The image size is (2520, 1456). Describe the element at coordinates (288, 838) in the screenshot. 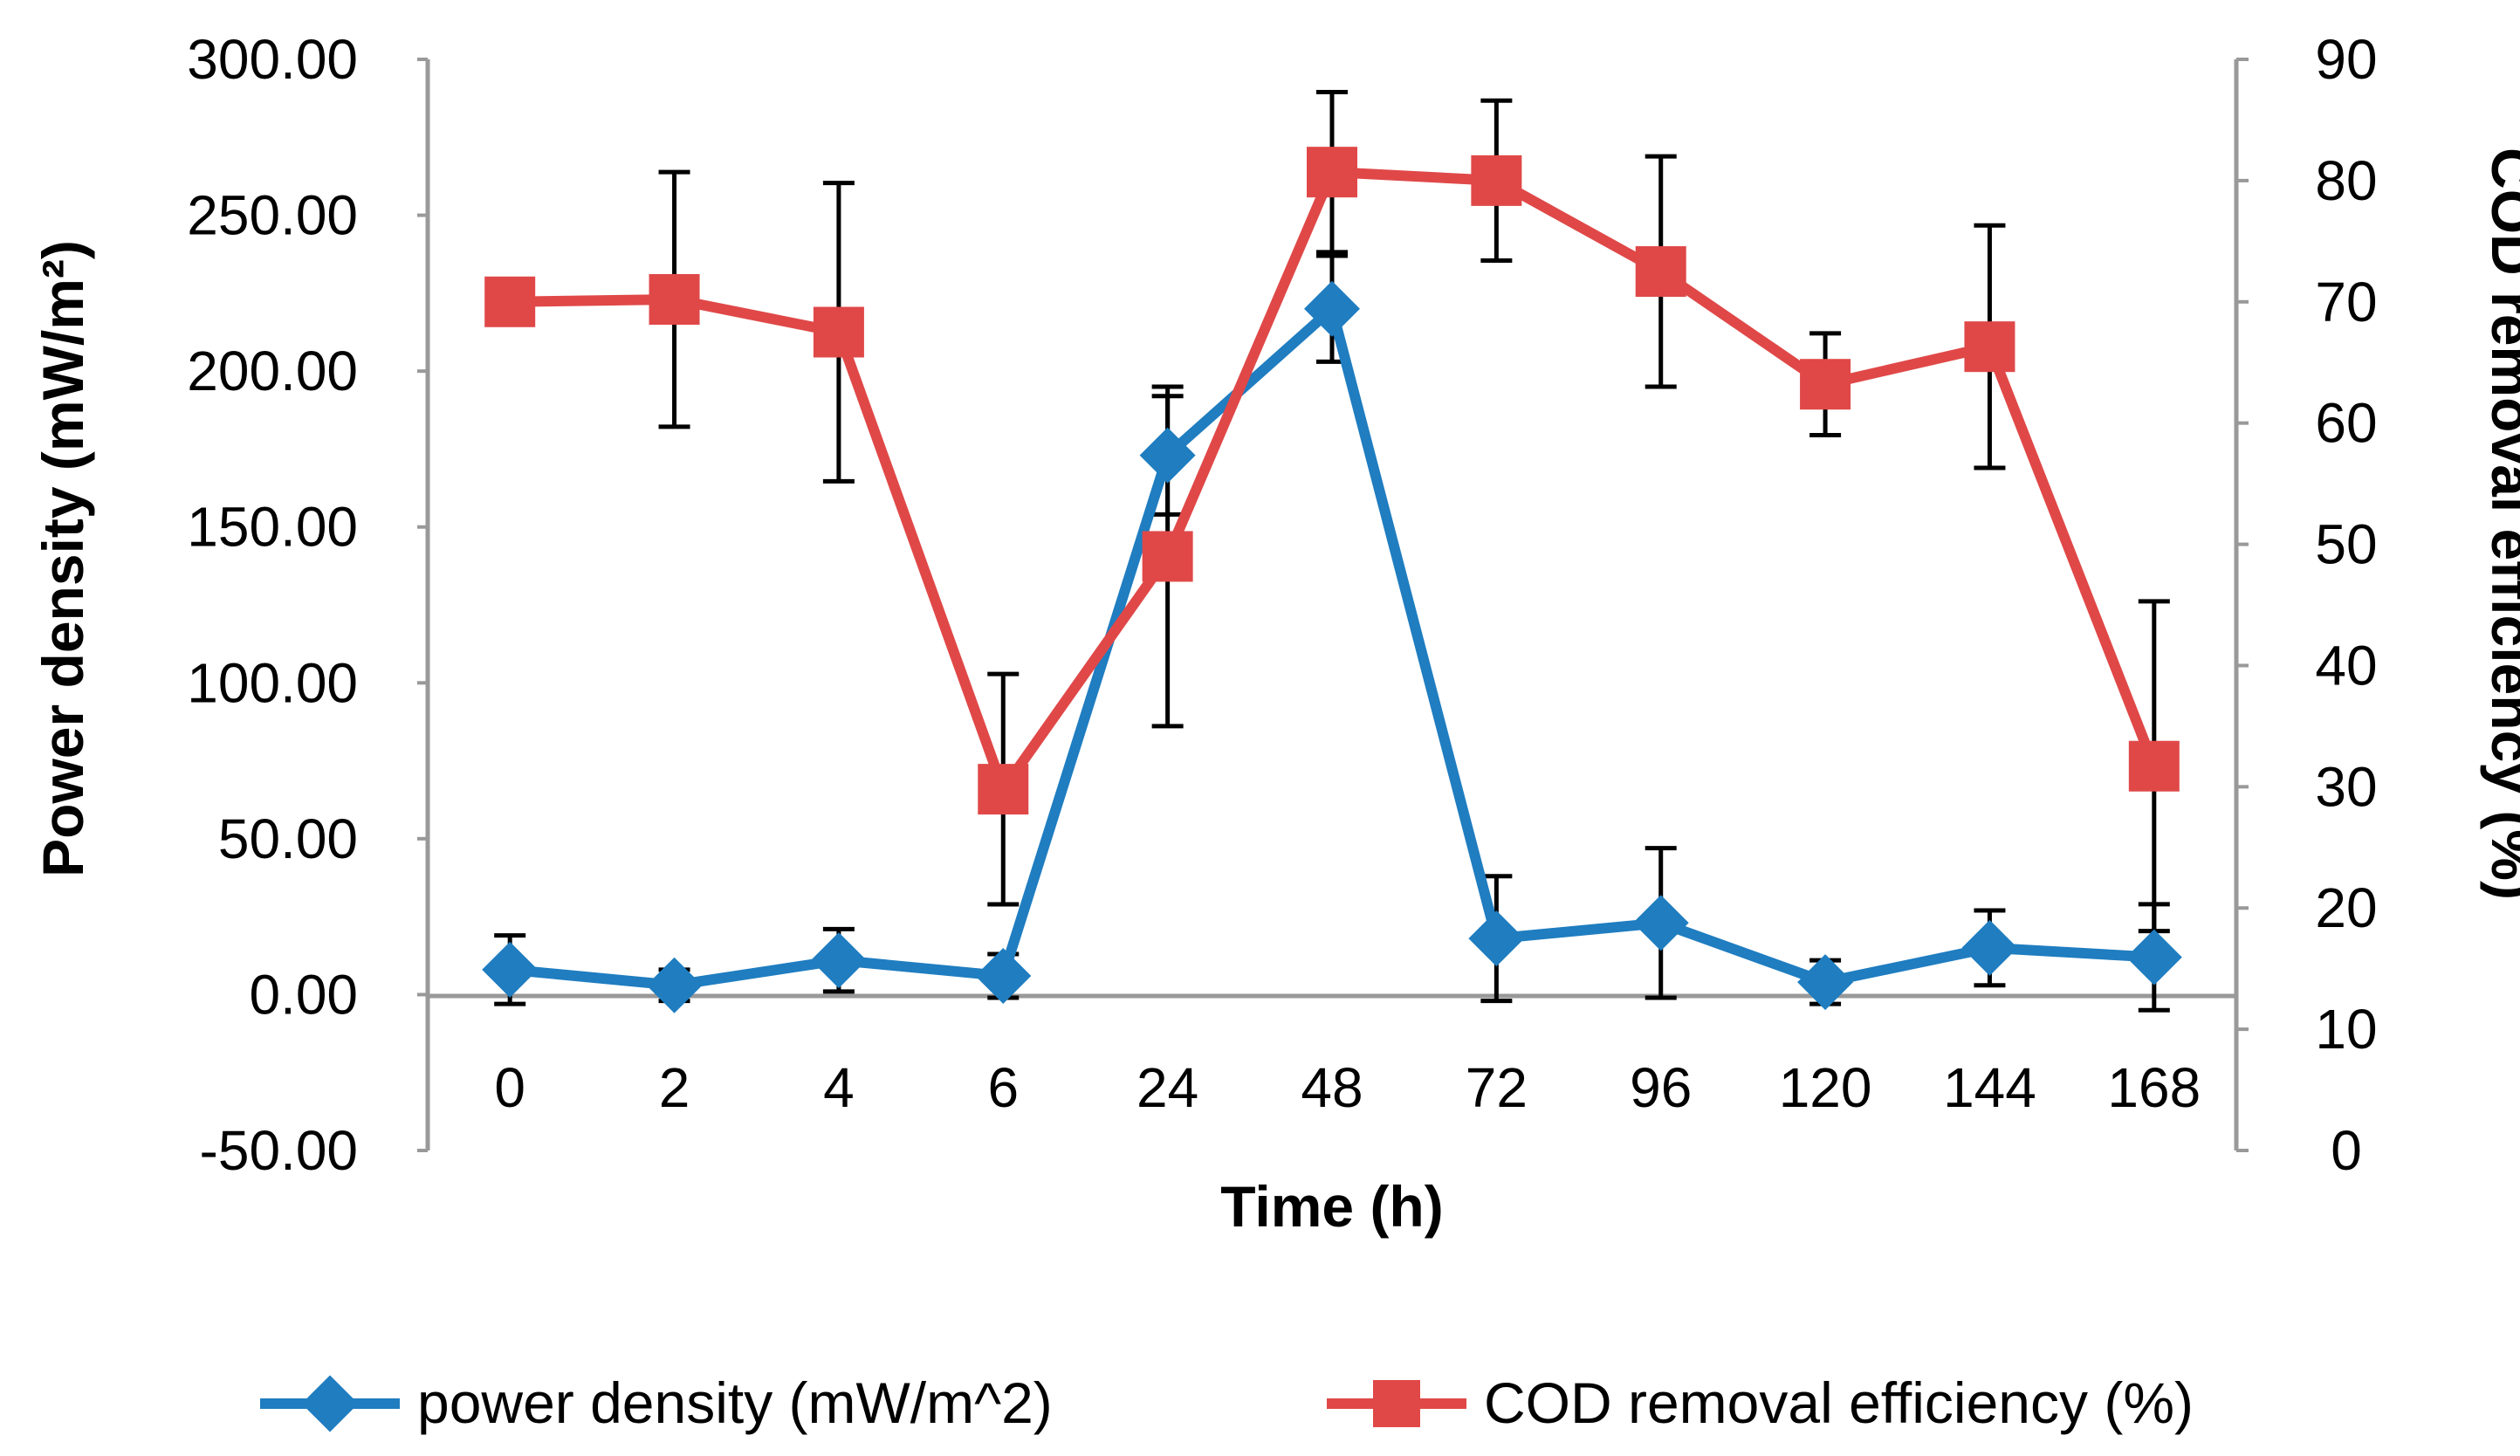

I see `left-tick-label: 50.00` at that location.